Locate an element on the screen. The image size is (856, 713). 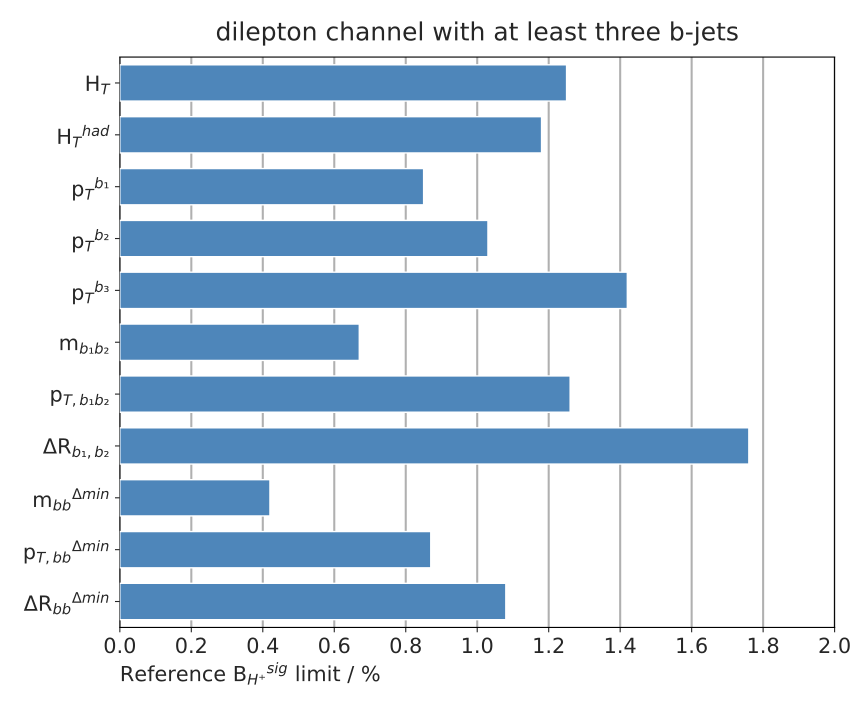
x-tick-label: 0.6 is located at coordinates (334, 646).